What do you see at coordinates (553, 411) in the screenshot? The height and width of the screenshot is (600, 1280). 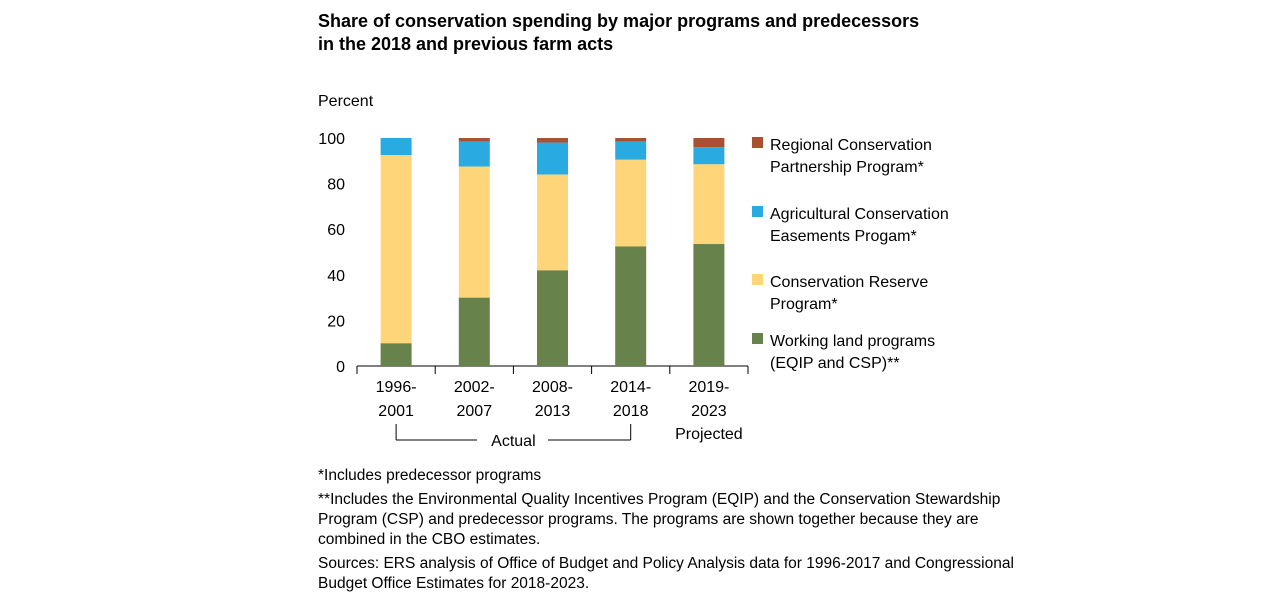 I see `x-tick-label: 2013` at bounding box center [553, 411].